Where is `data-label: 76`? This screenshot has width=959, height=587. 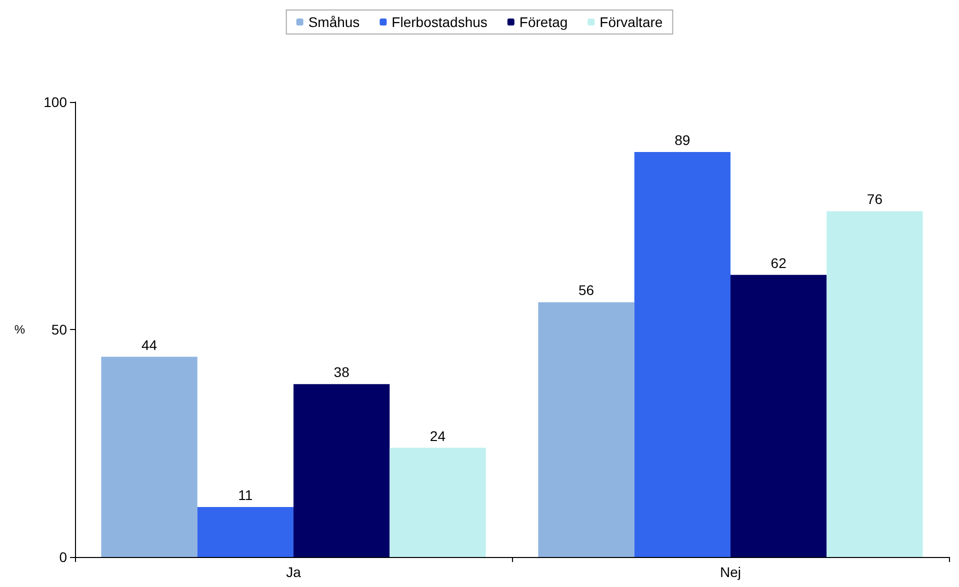 data-label: 76 is located at coordinates (874, 199).